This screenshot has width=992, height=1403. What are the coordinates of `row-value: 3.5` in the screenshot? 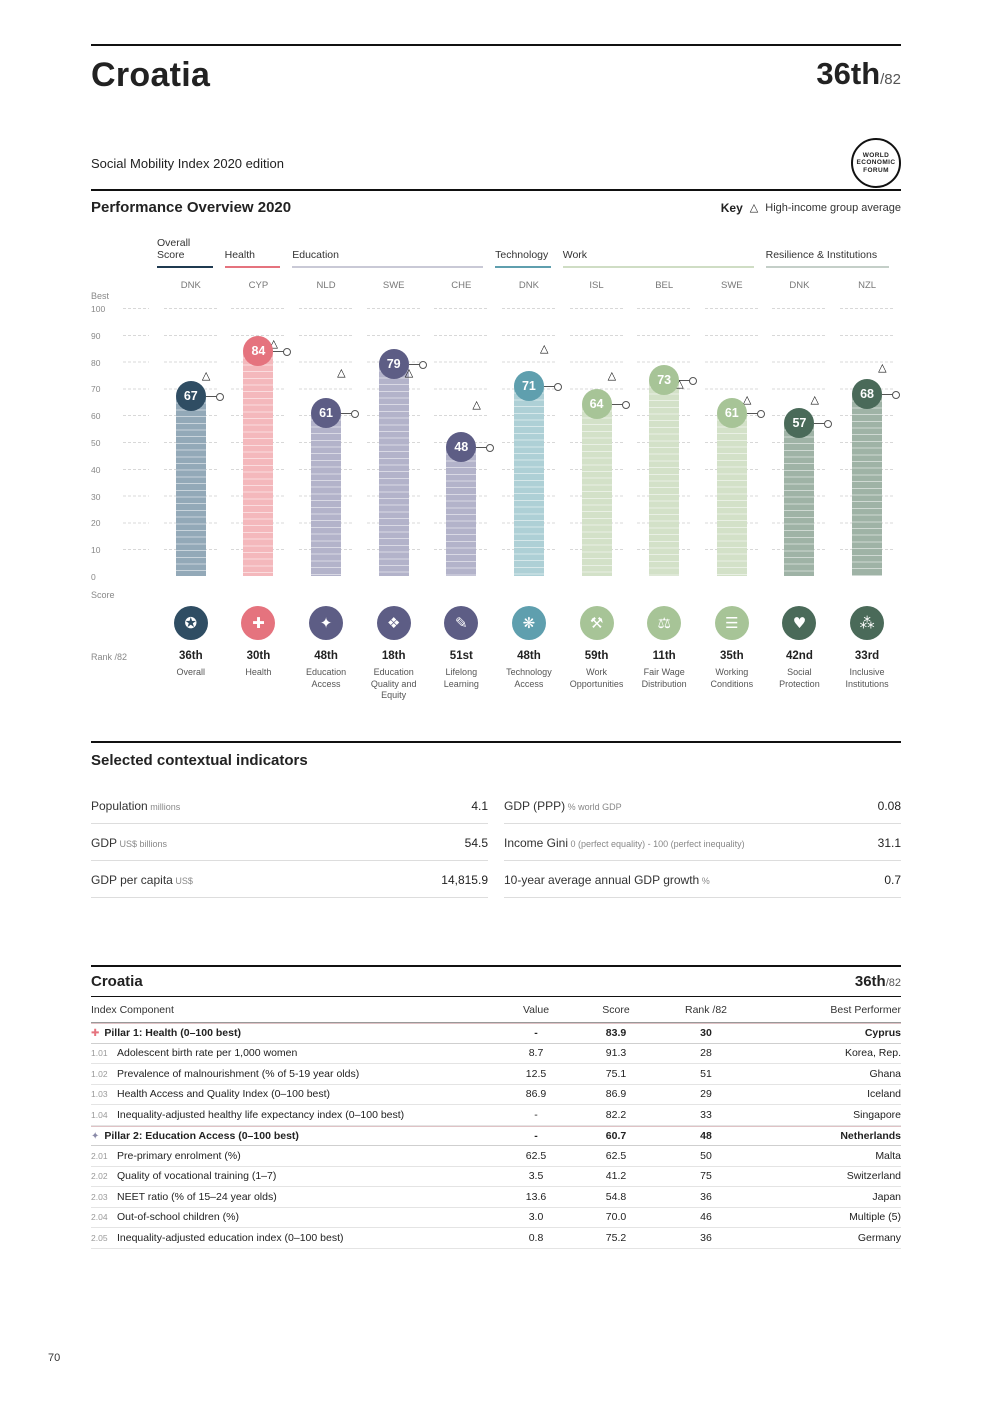 It's located at (536, 1176).